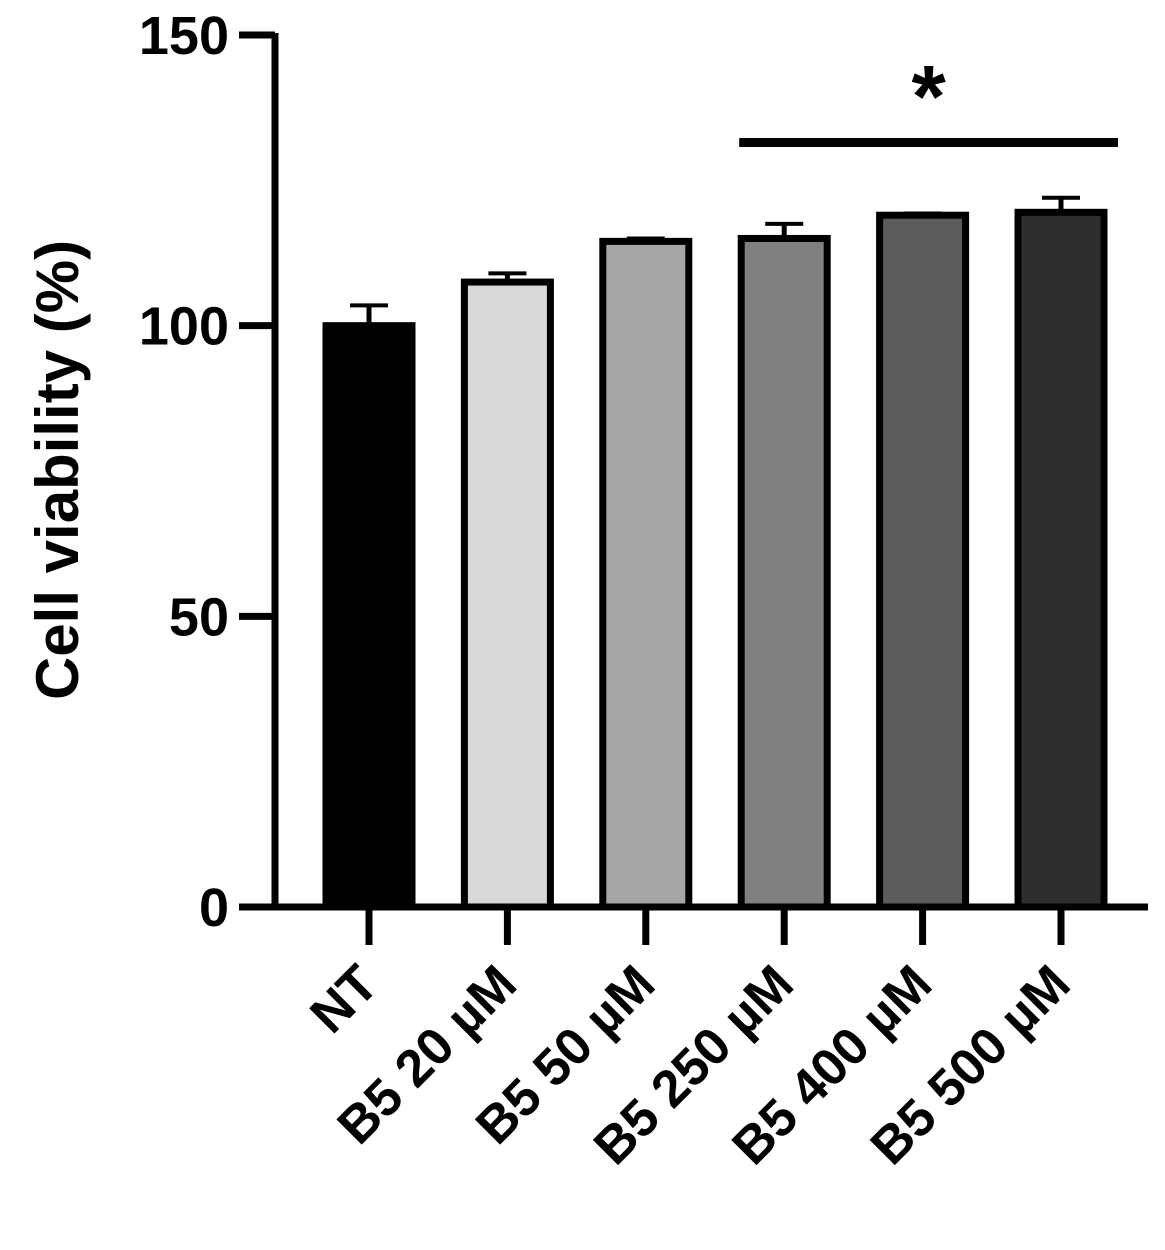 The height and width of the screenshot is (1250, 1165). Describe the element at coordinates (184, 36) in the screenshot. I see `y-tick-label: 150` at that location.